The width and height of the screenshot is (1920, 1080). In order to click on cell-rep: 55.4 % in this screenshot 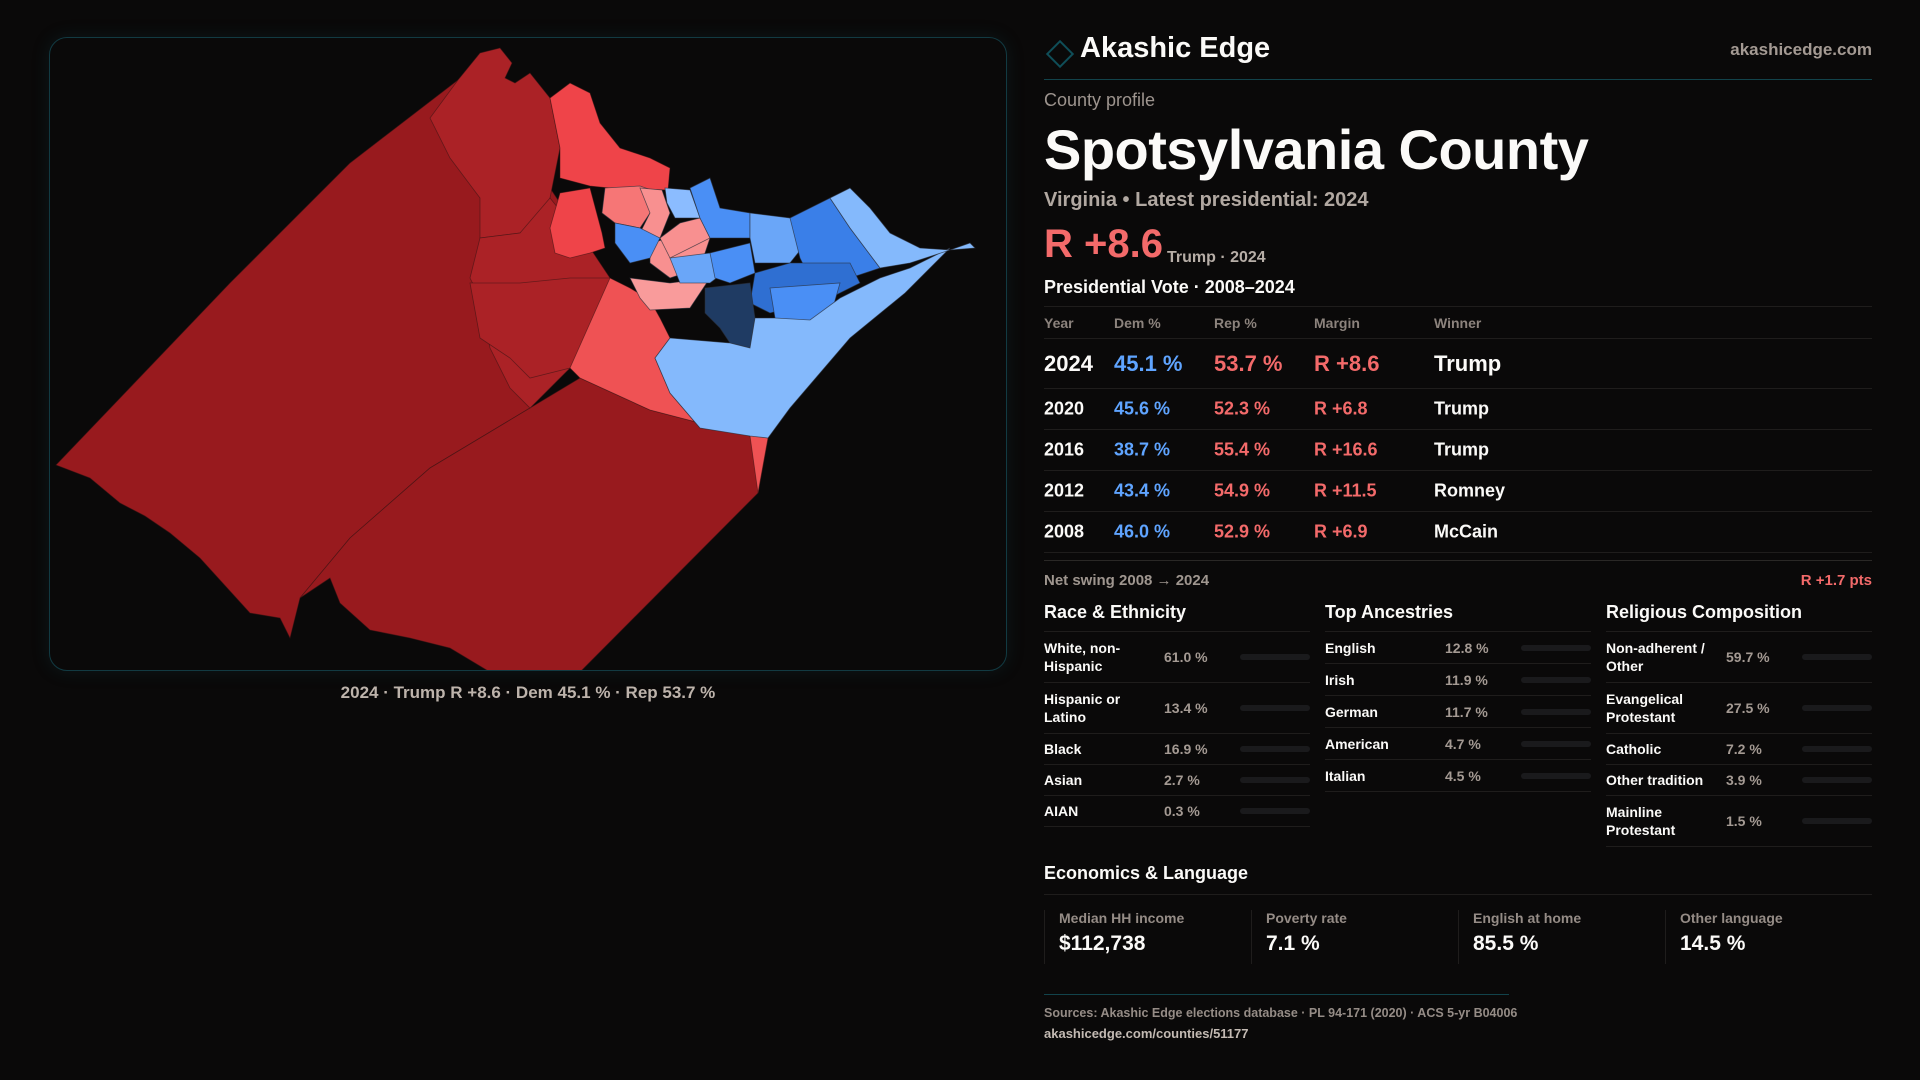, I will do `click(1242, 449)`.